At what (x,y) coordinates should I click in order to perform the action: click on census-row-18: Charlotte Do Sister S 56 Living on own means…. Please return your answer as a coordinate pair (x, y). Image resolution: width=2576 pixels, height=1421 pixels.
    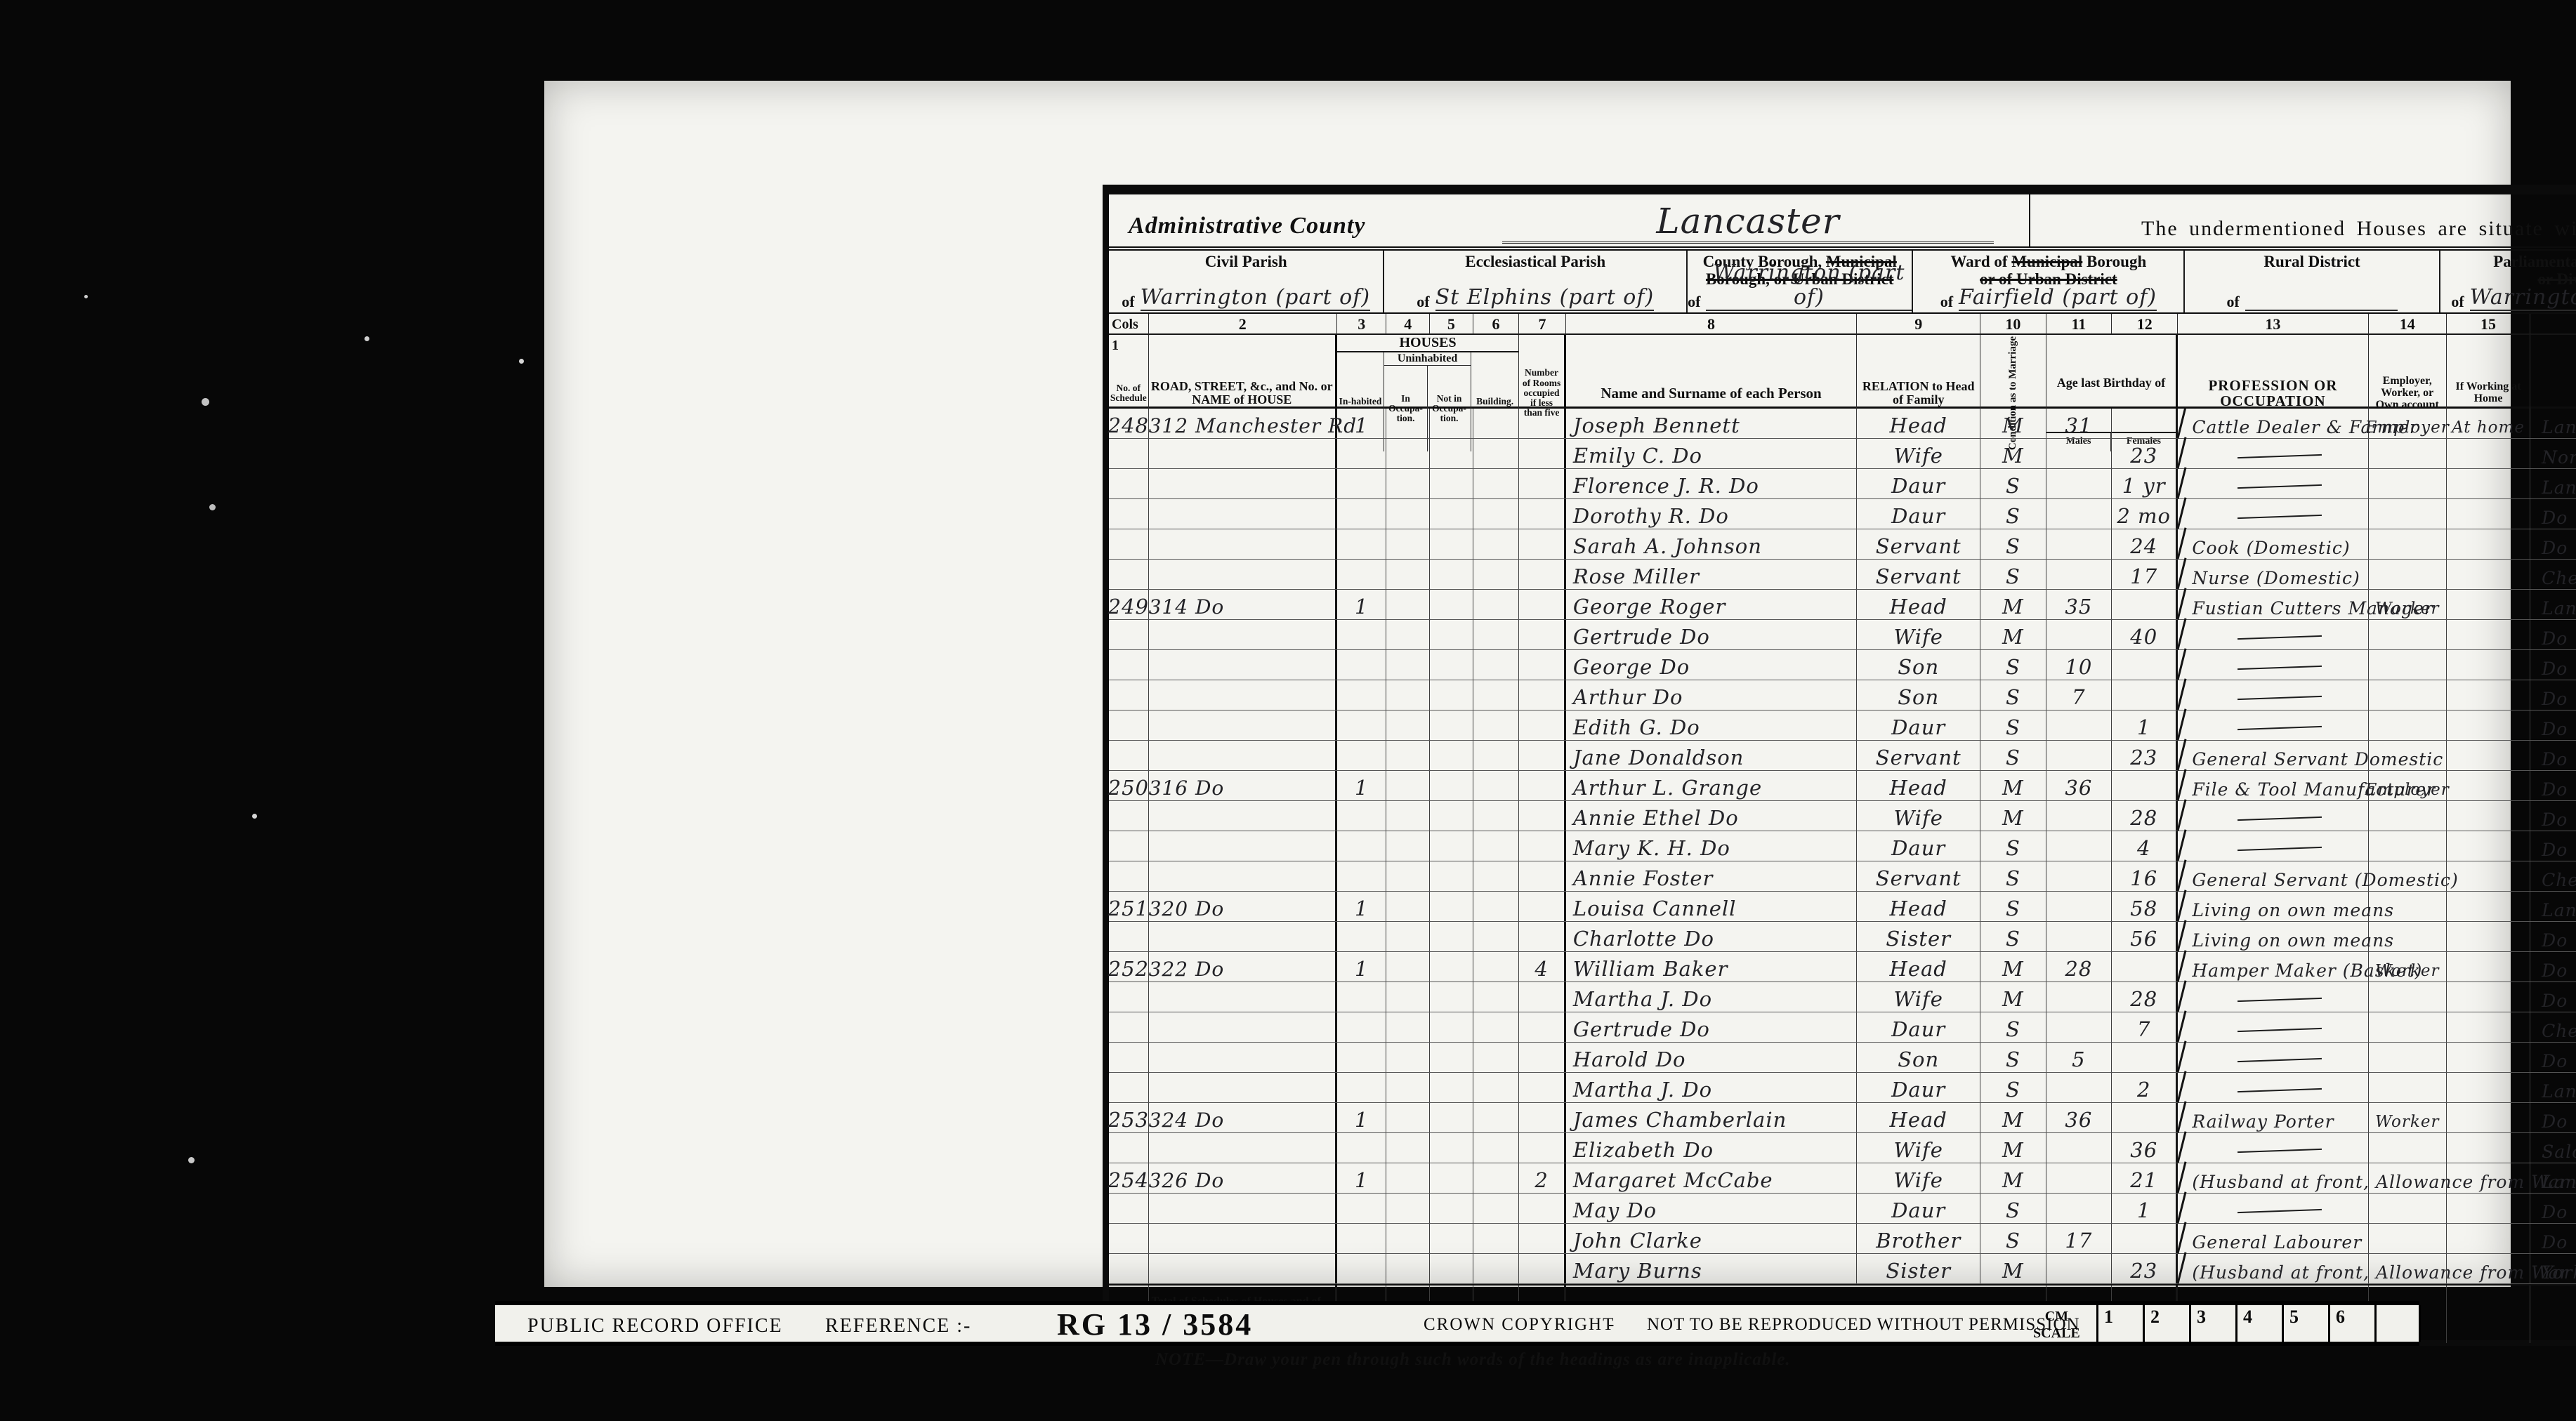
    Looking at the image, I should click on (1842, 937).